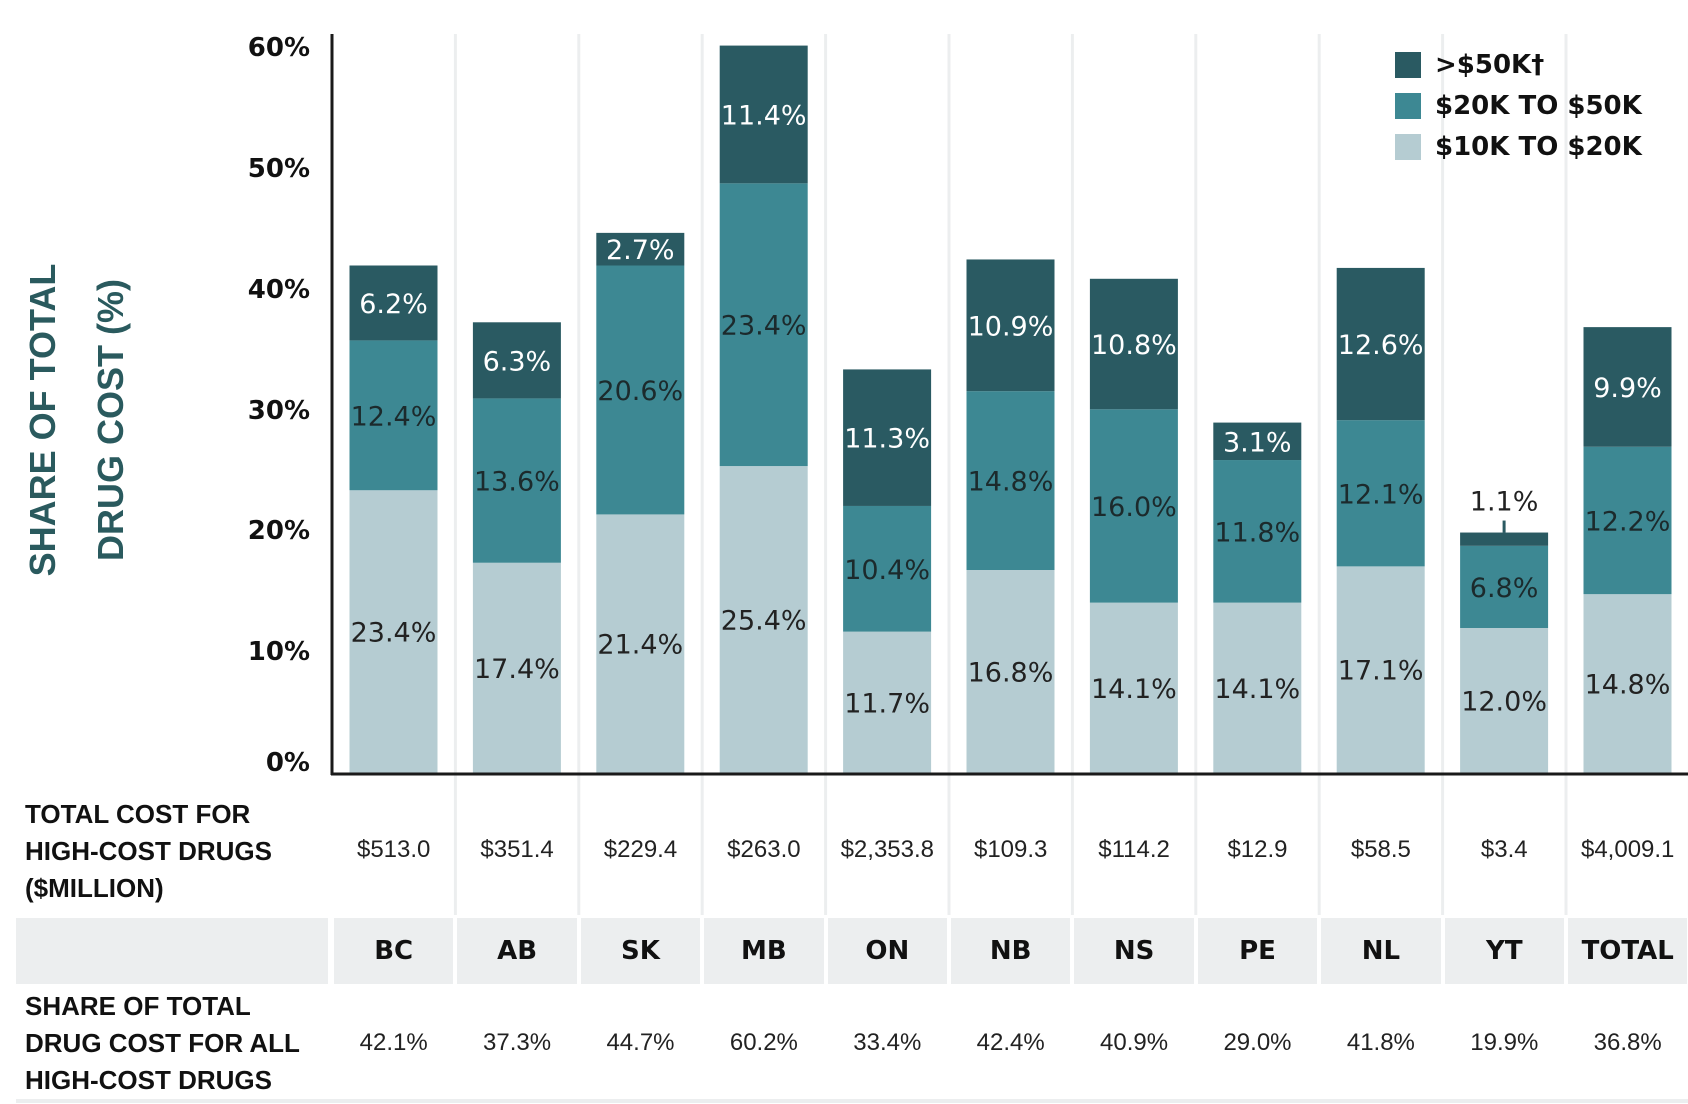 This screenshot has height=1104, width=1688. What do you see at coordinates (764, 326) in the screenshot?
I see `bar-label-mb-1: 23.4%` at bounding box center [764, 326].